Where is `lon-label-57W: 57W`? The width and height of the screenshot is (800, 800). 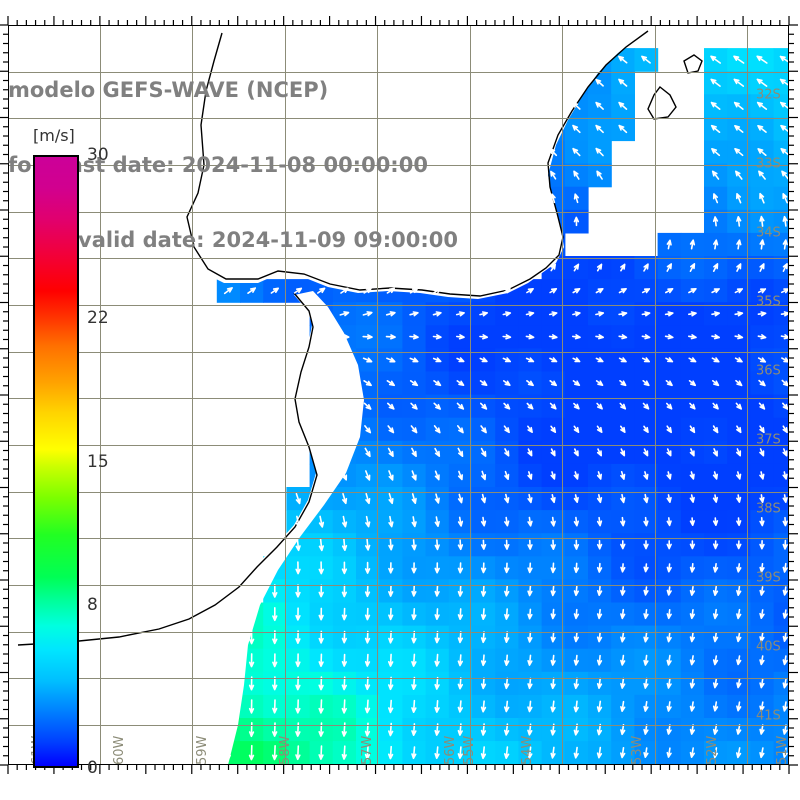 lon-label-57W: 57W is located at coordinates (367, 750).